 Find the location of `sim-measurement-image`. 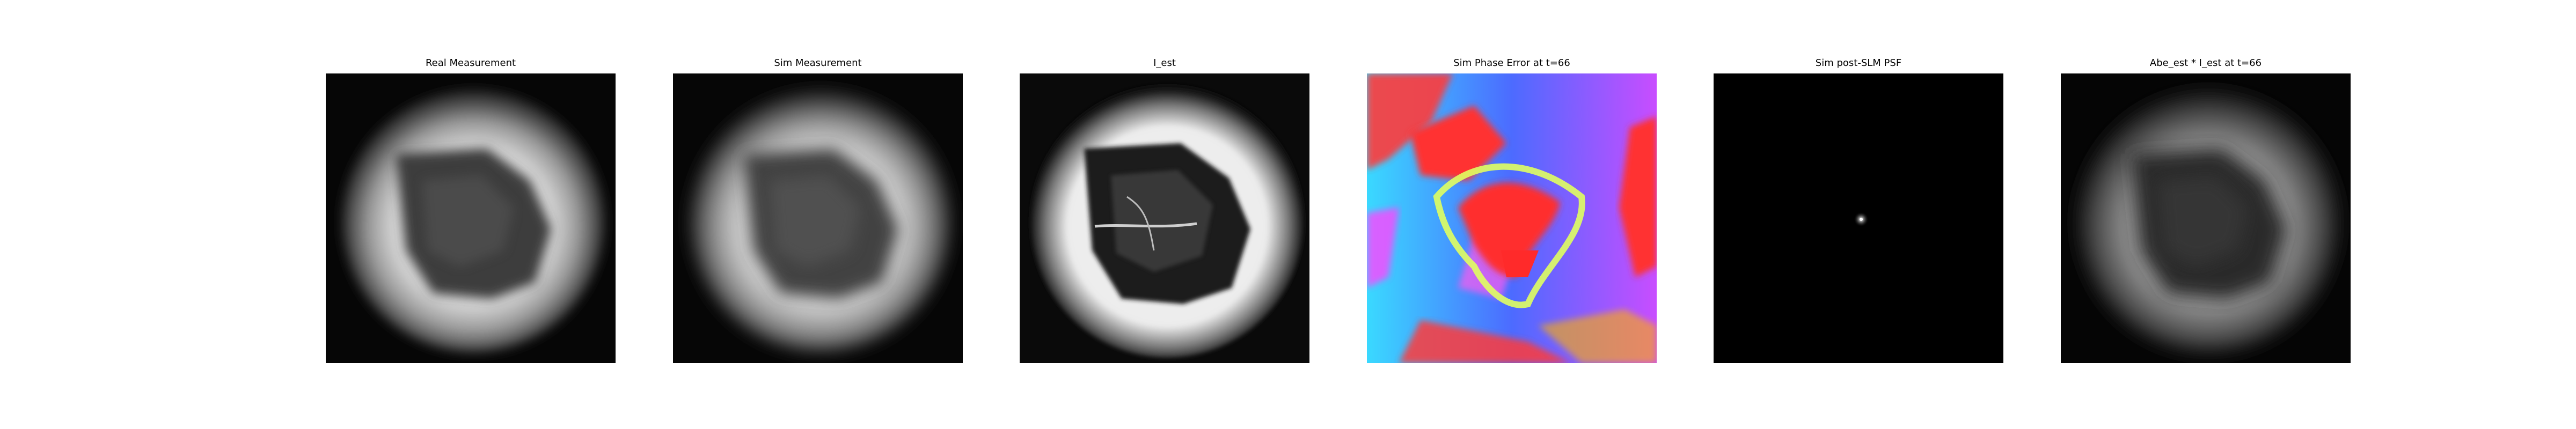

sim-measurement-image is located at coordinates (818, 218).